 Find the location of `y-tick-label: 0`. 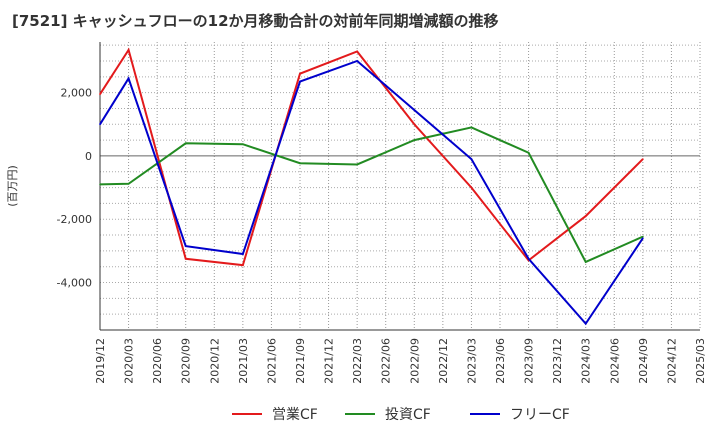

y-tick-label: 0 is located at coordinates (88, 156).